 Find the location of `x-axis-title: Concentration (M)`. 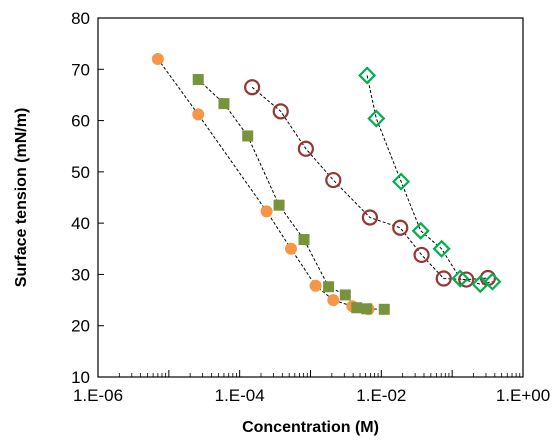

x-axis-title: Concentration (M) is located at coordinates (310, 427).